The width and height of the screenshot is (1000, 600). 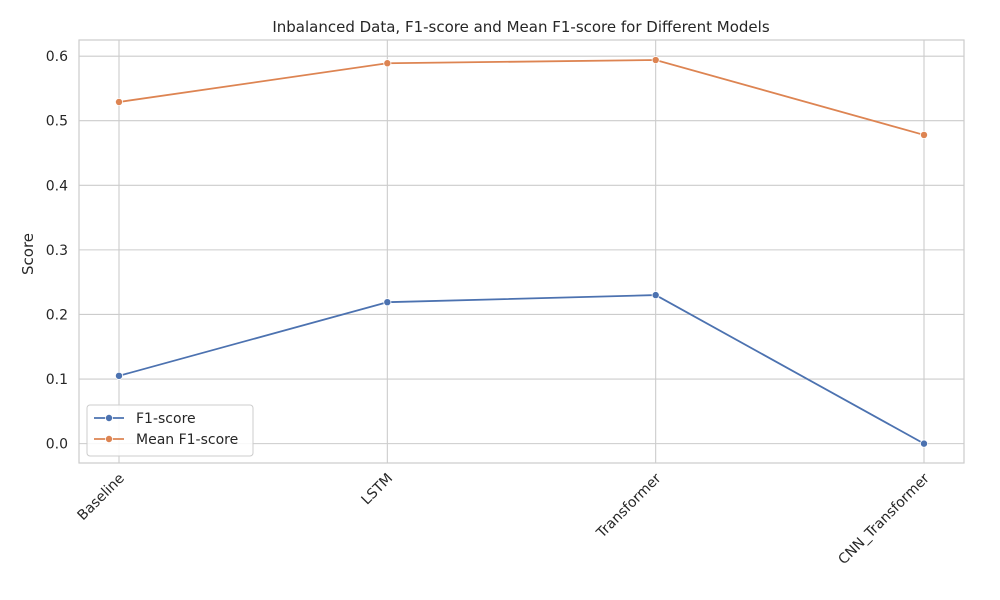 What do you see at coordinates (187, 440) in the screenshot?
I see `legend-label: Mean F1-score` at bounding box center [187, 440].